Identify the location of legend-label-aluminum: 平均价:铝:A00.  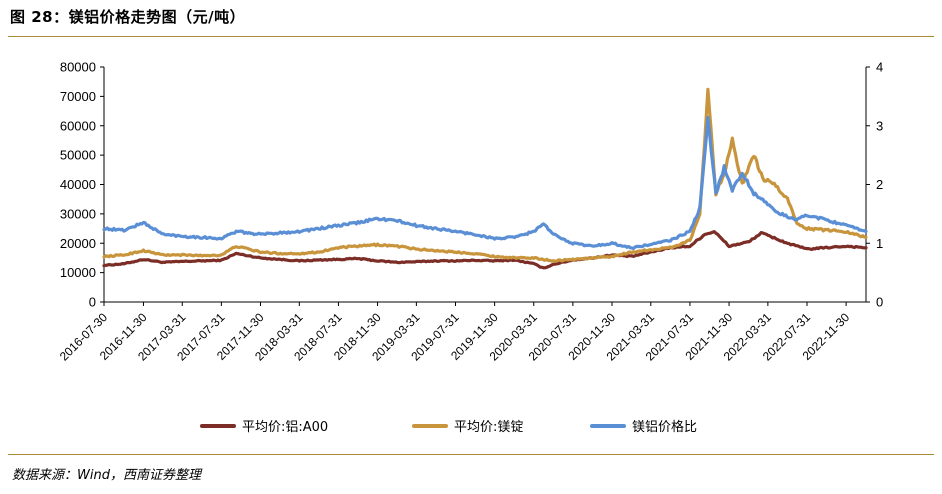
(285, 427).